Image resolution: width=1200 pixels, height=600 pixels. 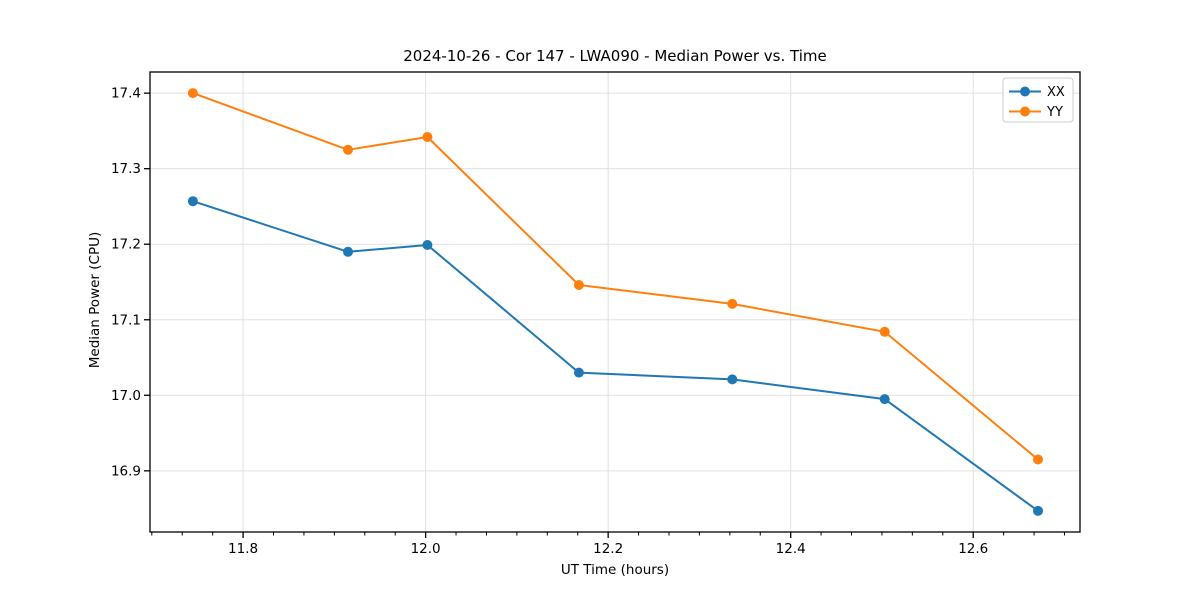 I want to click on y-tick-label: 16.9, so click(x=126, y=471).